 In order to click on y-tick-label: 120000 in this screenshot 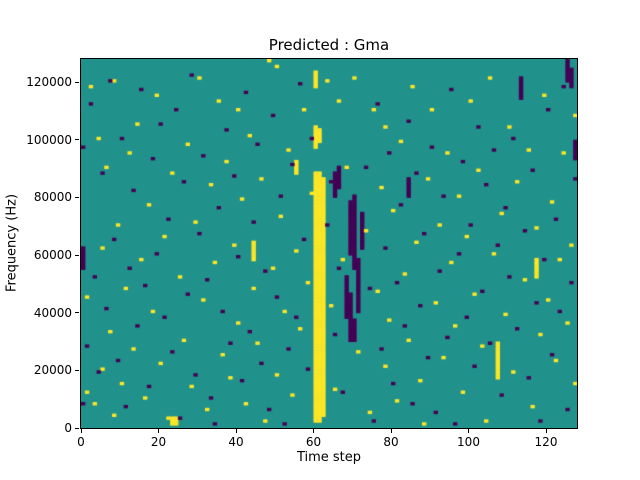, I will do `click(49, 82)`.